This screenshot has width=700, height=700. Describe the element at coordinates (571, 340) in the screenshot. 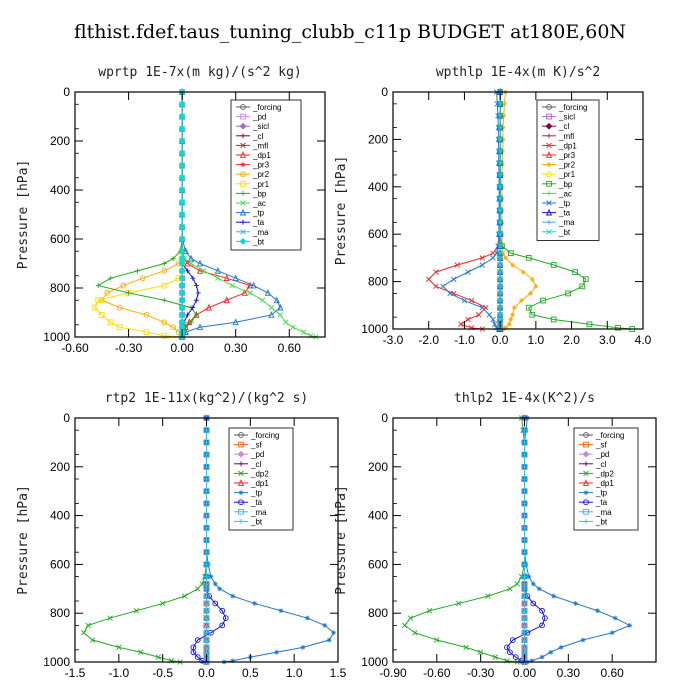

I see `x-tick-label: 2.0` at that location.